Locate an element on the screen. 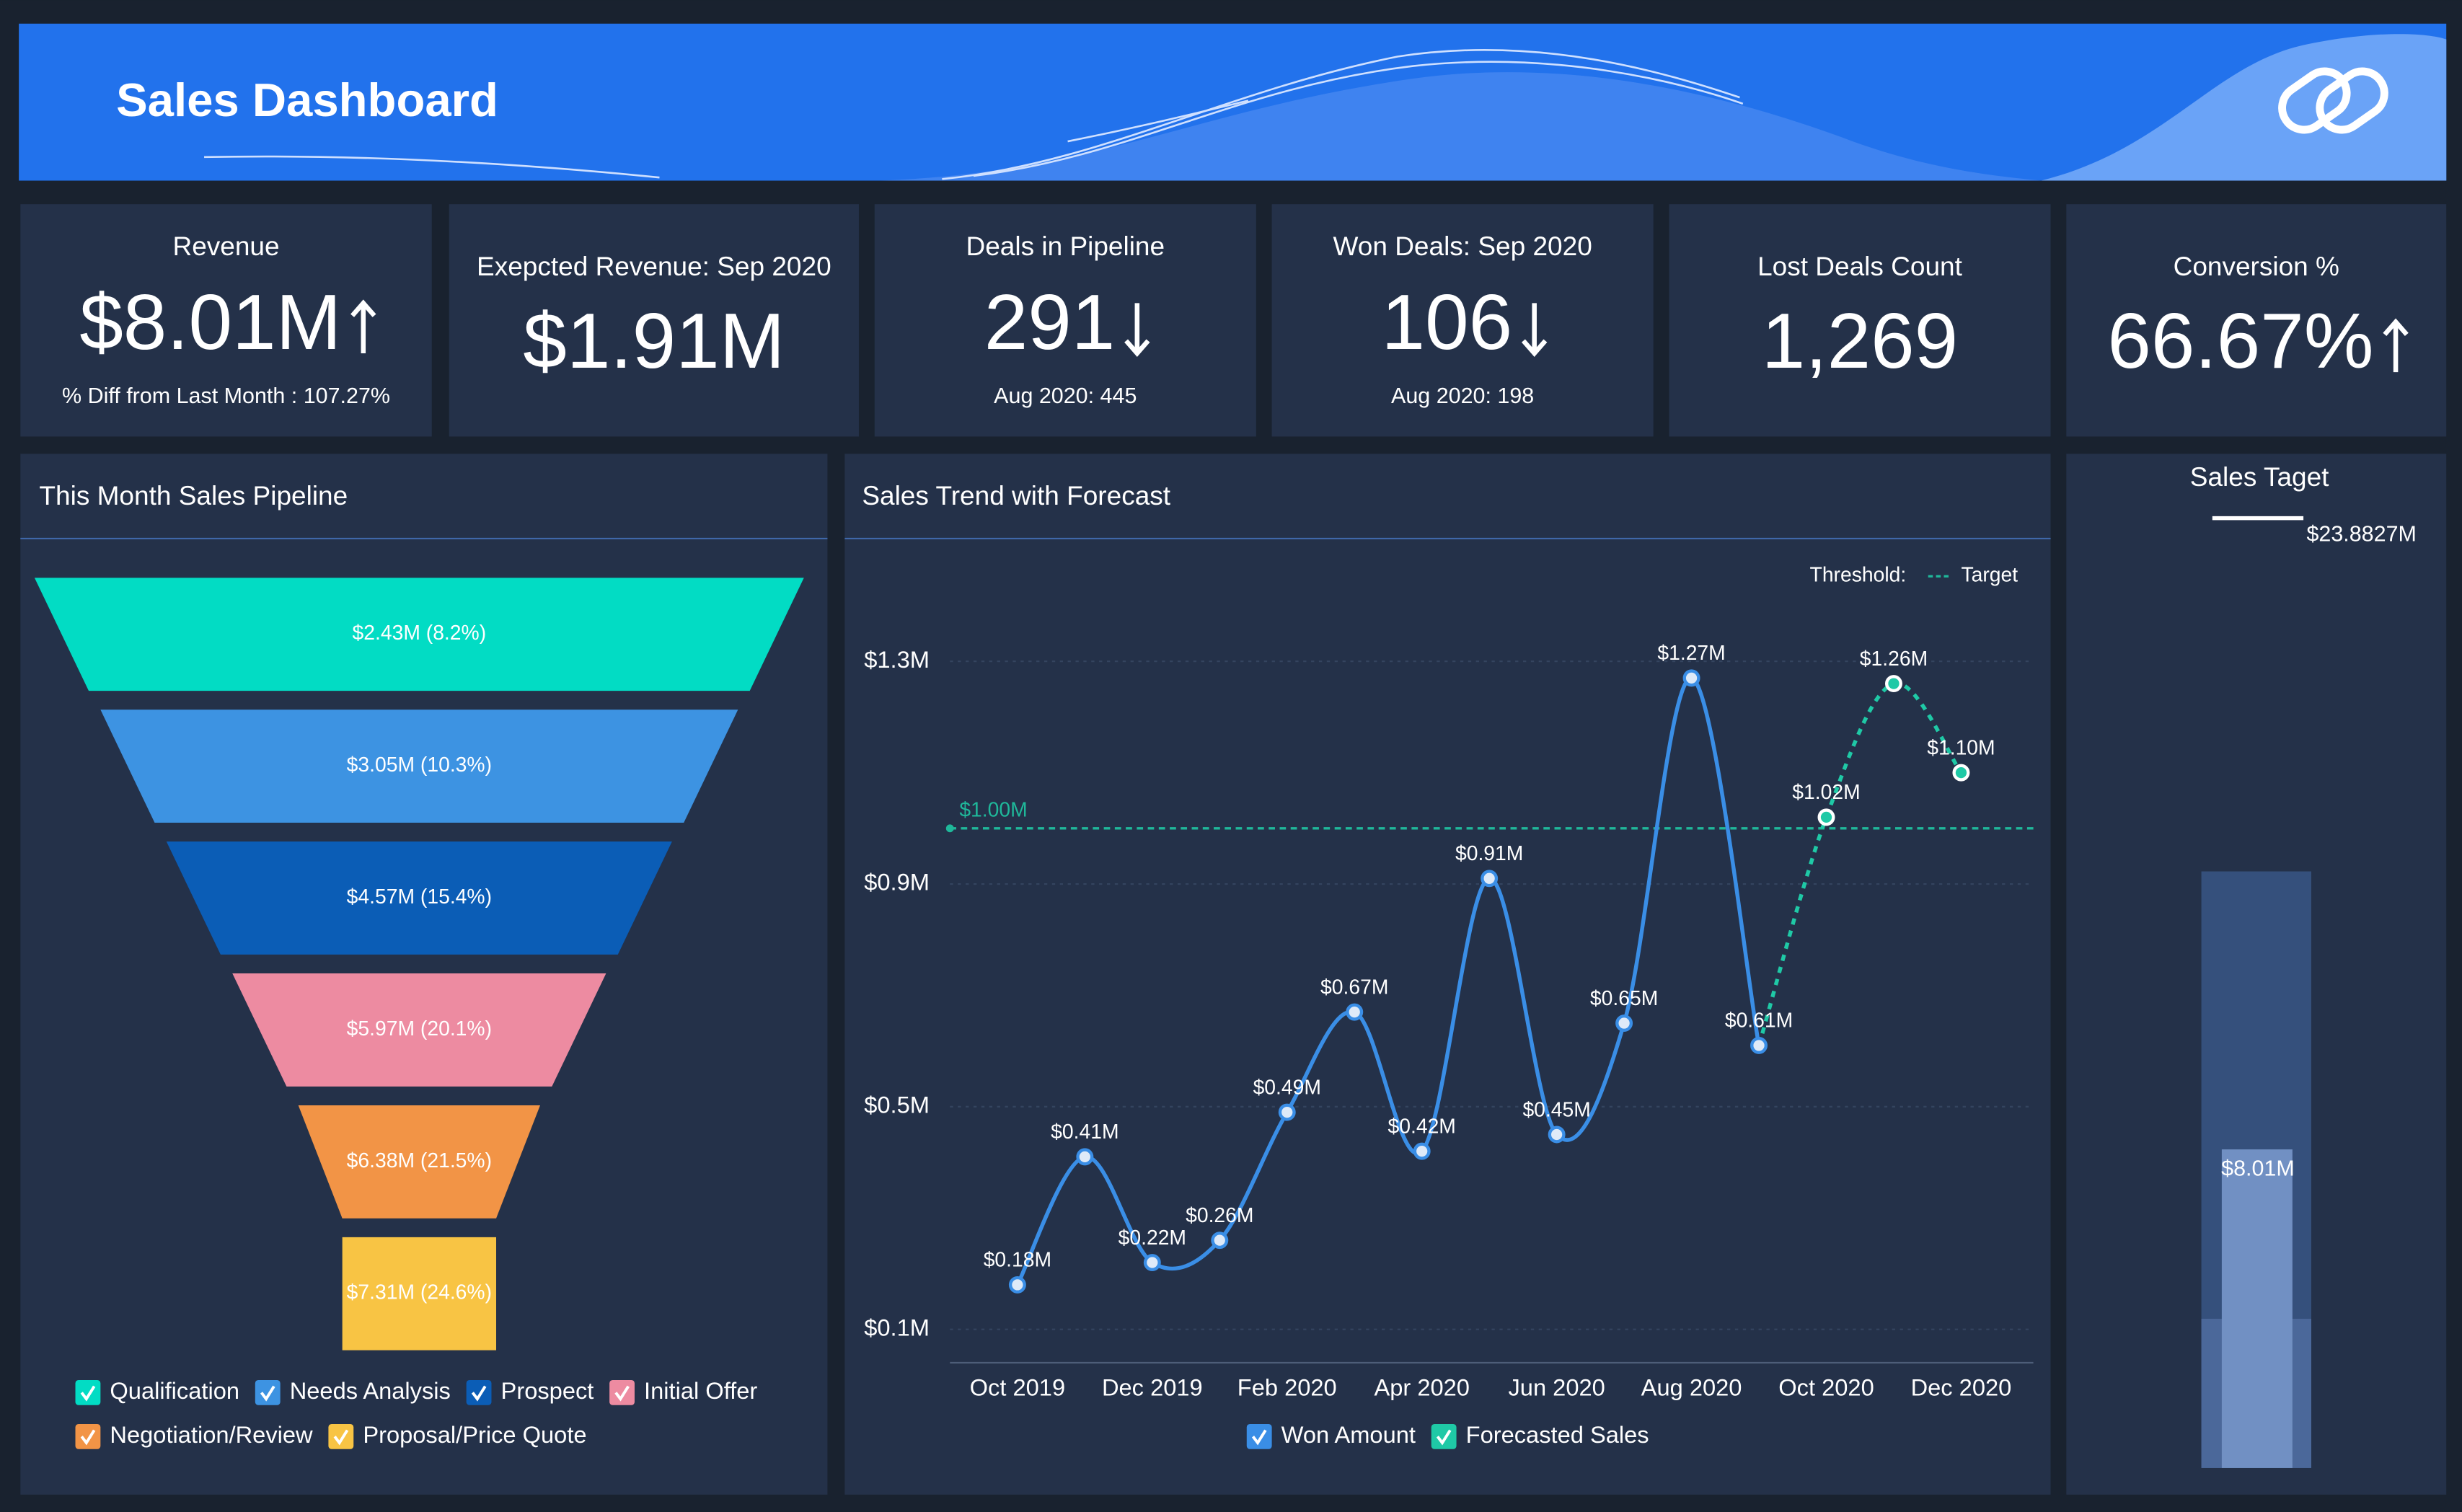 The height and width of the screenshot is (1512, 2462). x-tick-label: Apr 2020 is located at coordinates (1421, 1387).